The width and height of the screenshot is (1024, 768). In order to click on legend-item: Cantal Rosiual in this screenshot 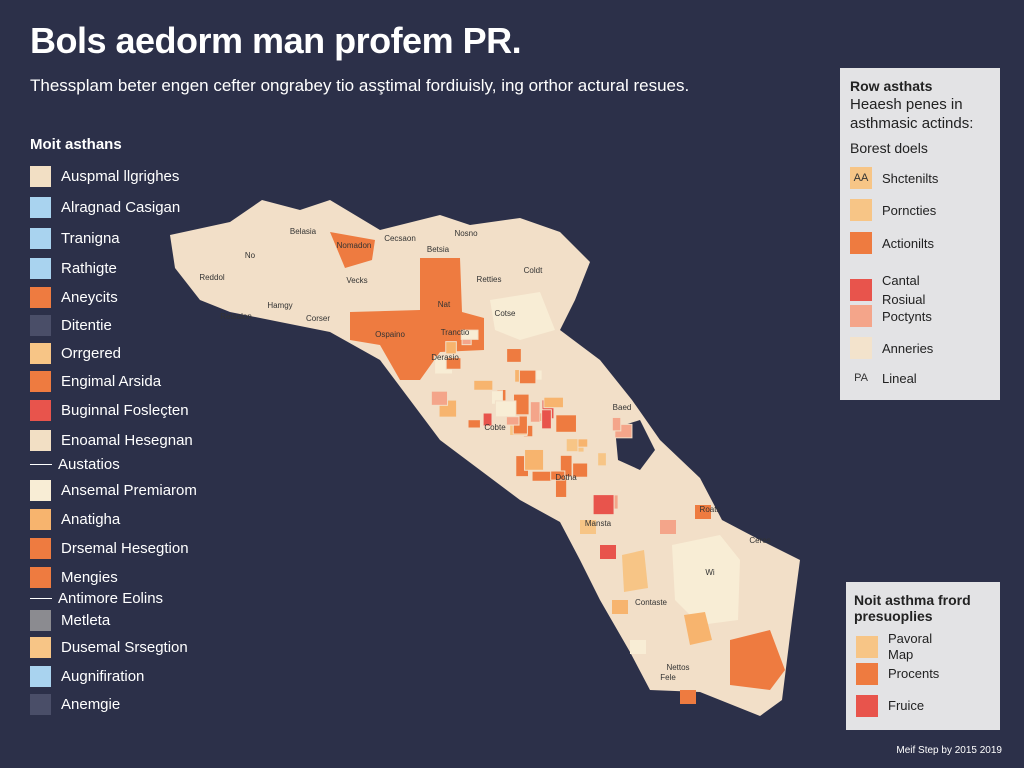, I will do `click(906, 290)`.